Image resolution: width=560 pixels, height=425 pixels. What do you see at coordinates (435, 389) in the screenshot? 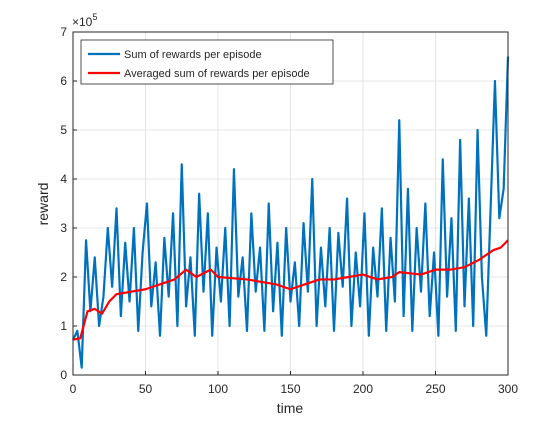
I see `x-tick-label: 250` at bounding box center [435, 389].